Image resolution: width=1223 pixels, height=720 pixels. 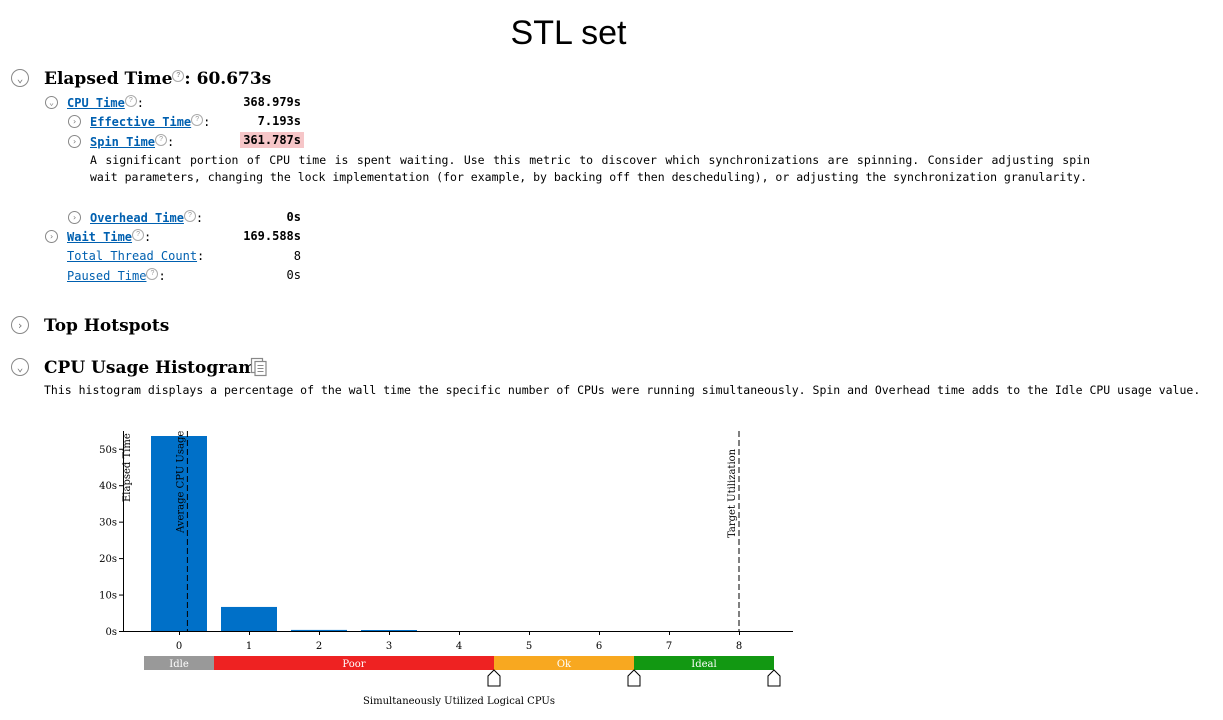 I want to click on cpu-time-metric: CPU Time?:, so click(x=106, y=102).